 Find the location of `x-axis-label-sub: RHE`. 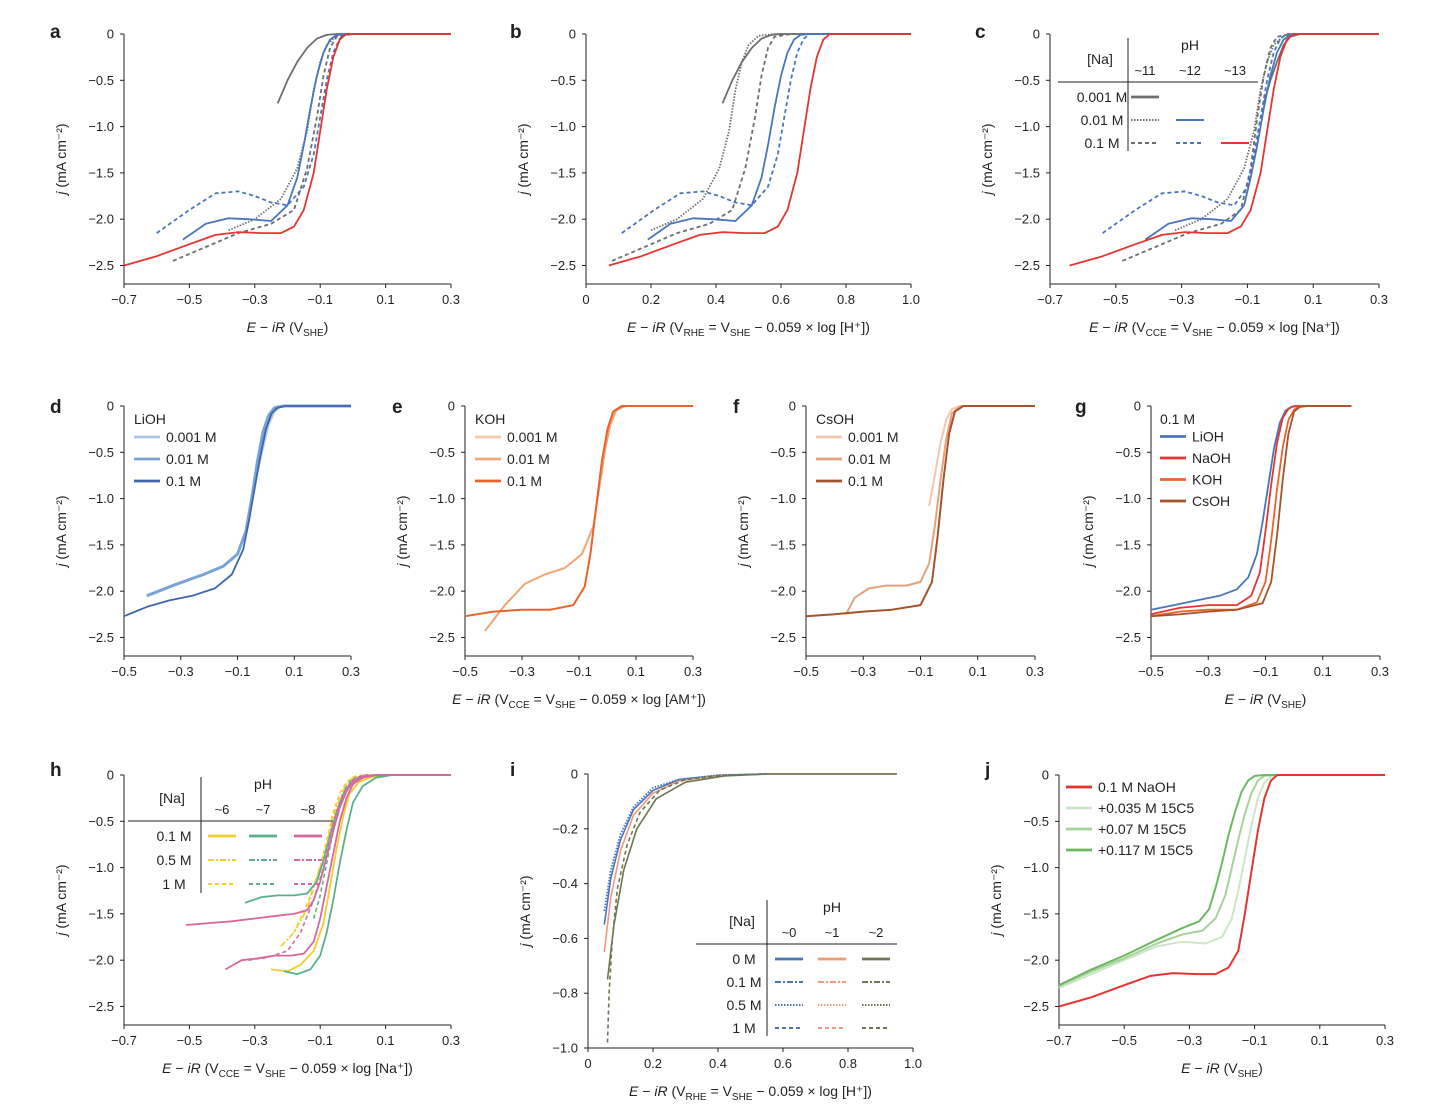

x-axis-label-sub: RHE is located at coordinates (695, 1097).